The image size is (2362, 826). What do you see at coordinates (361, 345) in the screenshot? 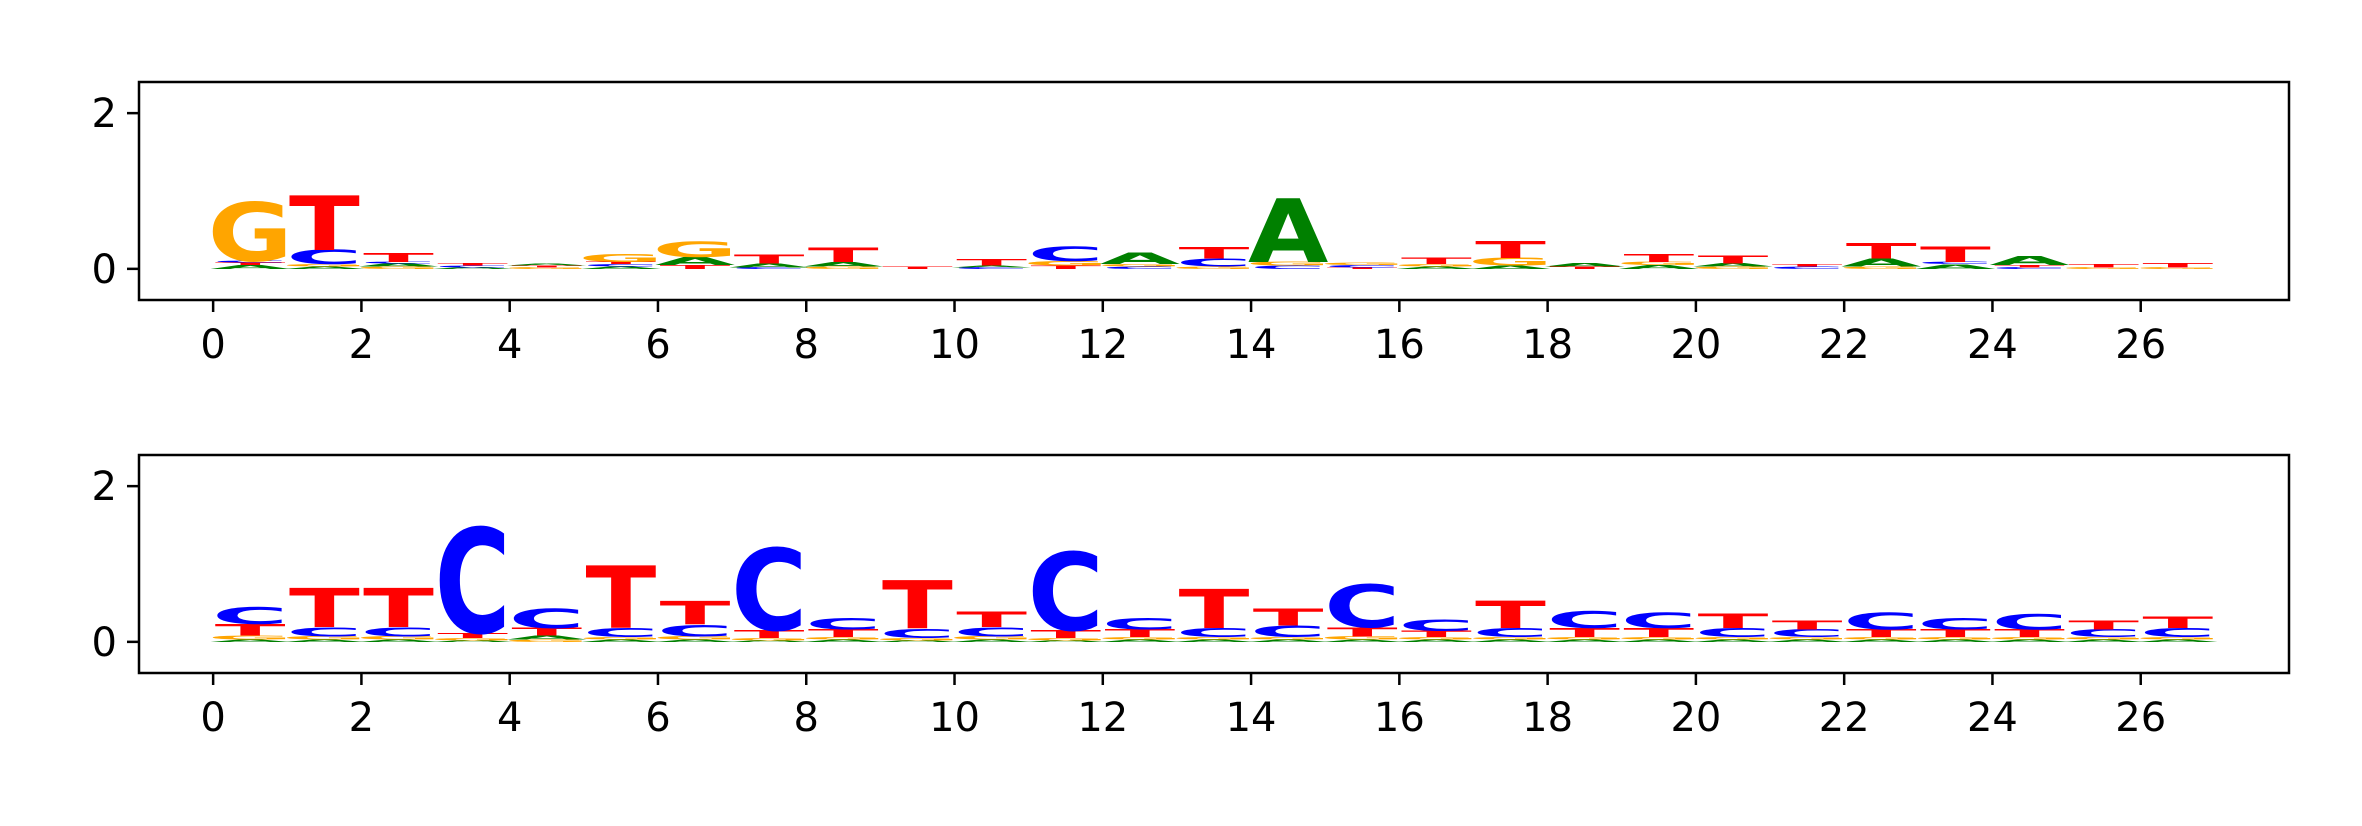
I see `x-tick-label: 2` at bounding box center [361, 345].